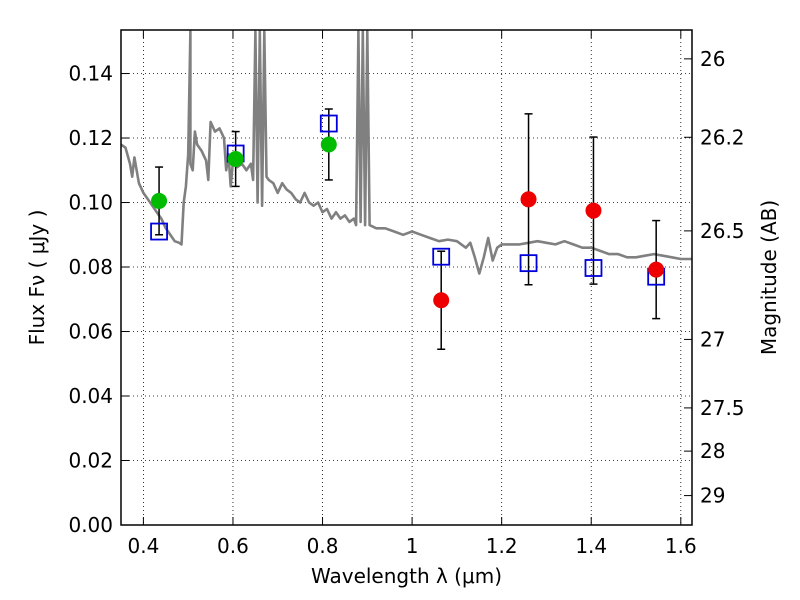 Image resolution: width=800 pixels, height=600 pixels. I want to click on mag-tick-label: 29, so click(712, 496).